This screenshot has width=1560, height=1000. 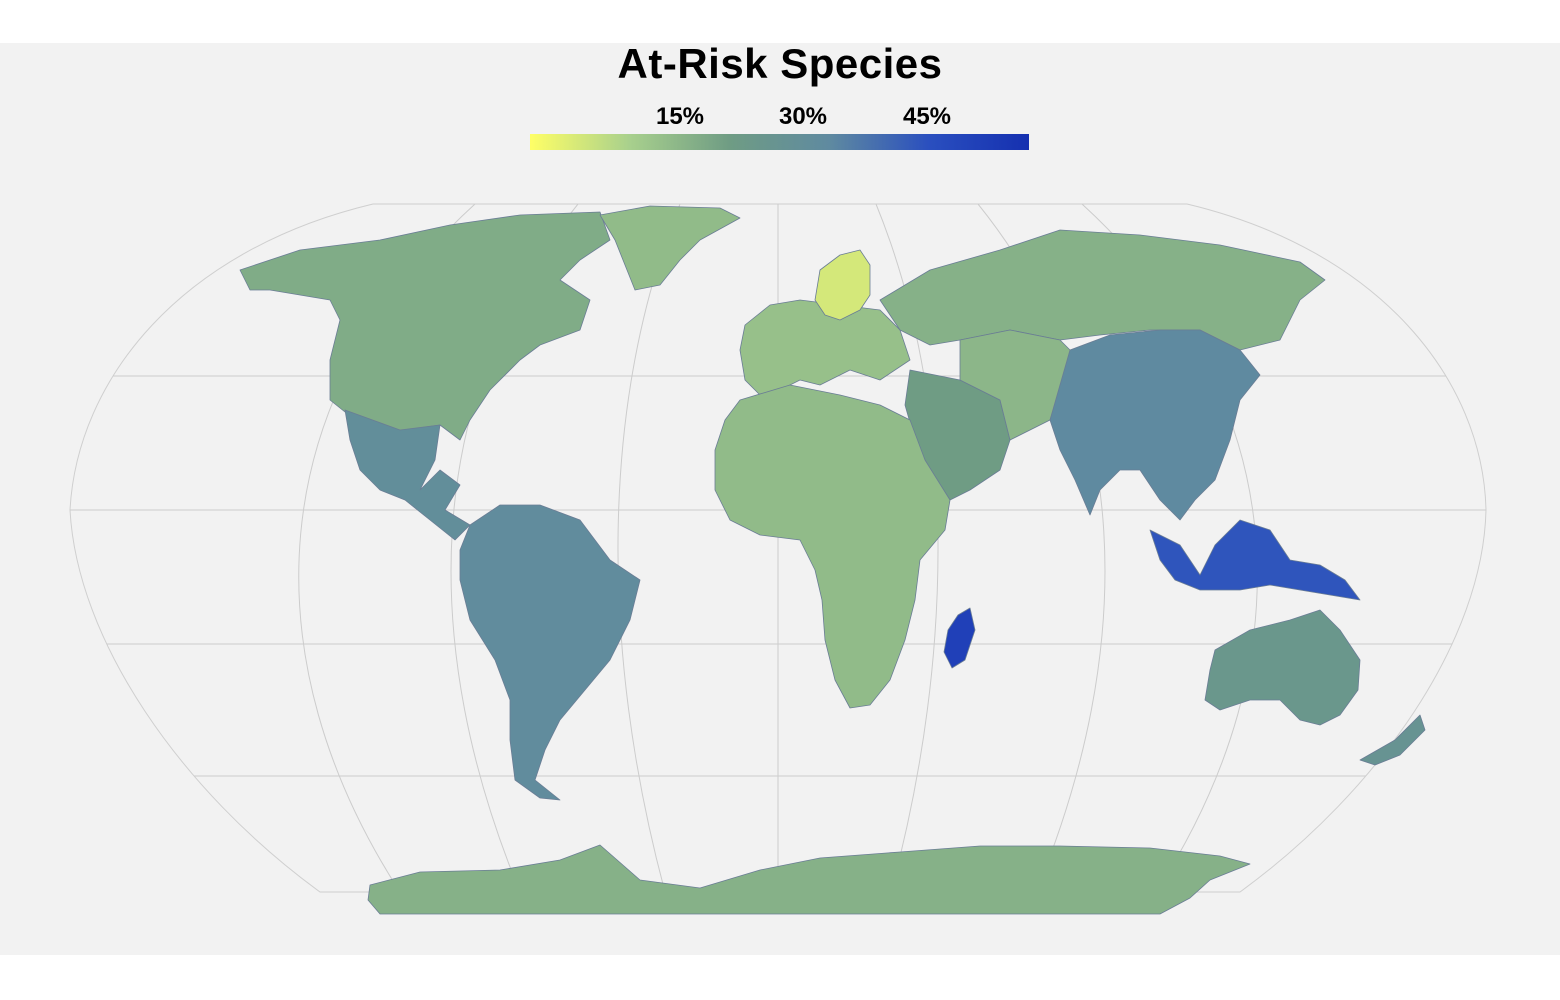 What do you see at coordinates (425, 326) in the screenshot?
I see `region-north-america` at bounding box center [425, 326].